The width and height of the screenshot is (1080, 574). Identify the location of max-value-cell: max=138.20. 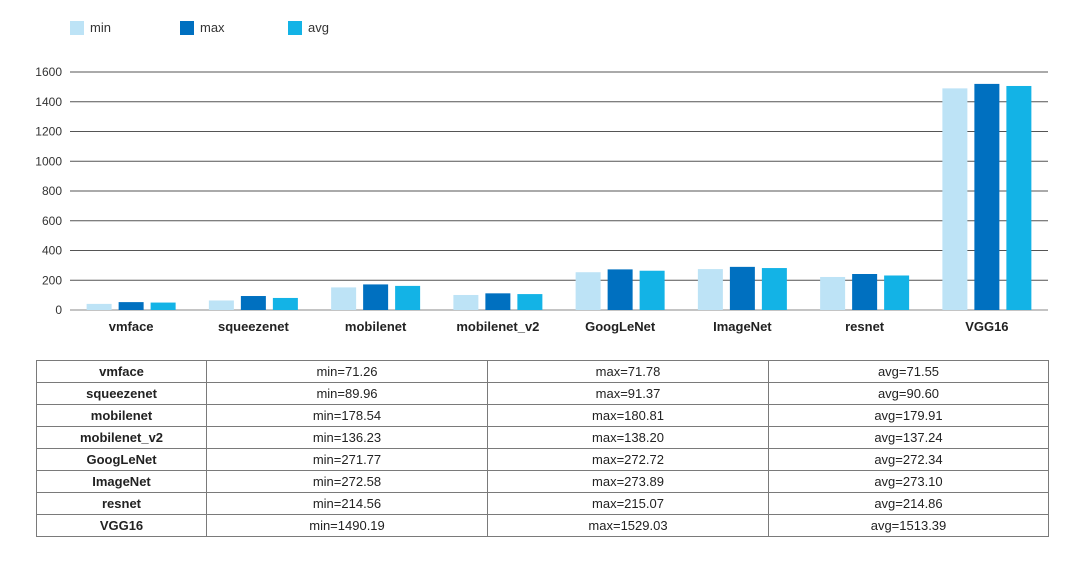
(628, 437).